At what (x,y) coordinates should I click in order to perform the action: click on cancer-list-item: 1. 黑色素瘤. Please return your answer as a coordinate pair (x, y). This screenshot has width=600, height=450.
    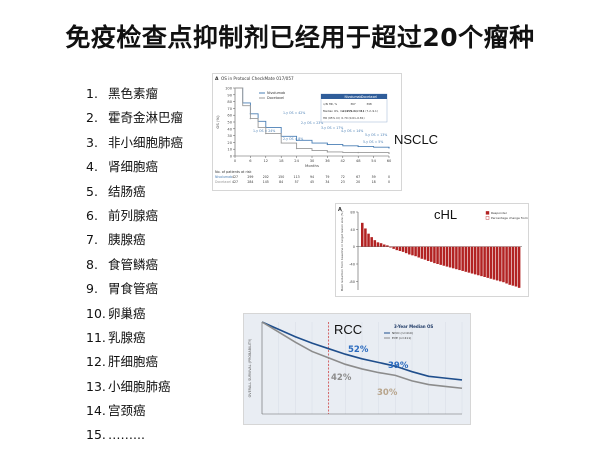
    Looking at the image, I should click on (134, 94).